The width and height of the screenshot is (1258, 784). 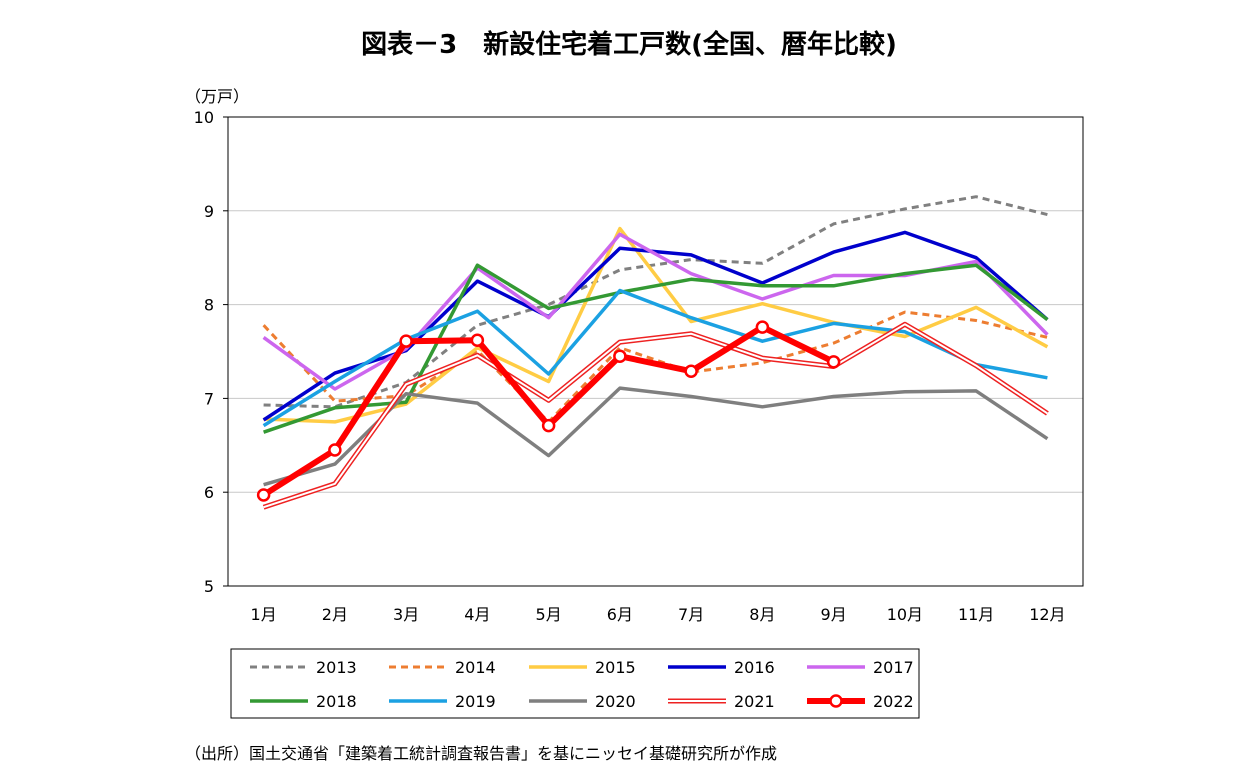 I want to click on x-tick-label: 1月, so click(x=264, y=614).